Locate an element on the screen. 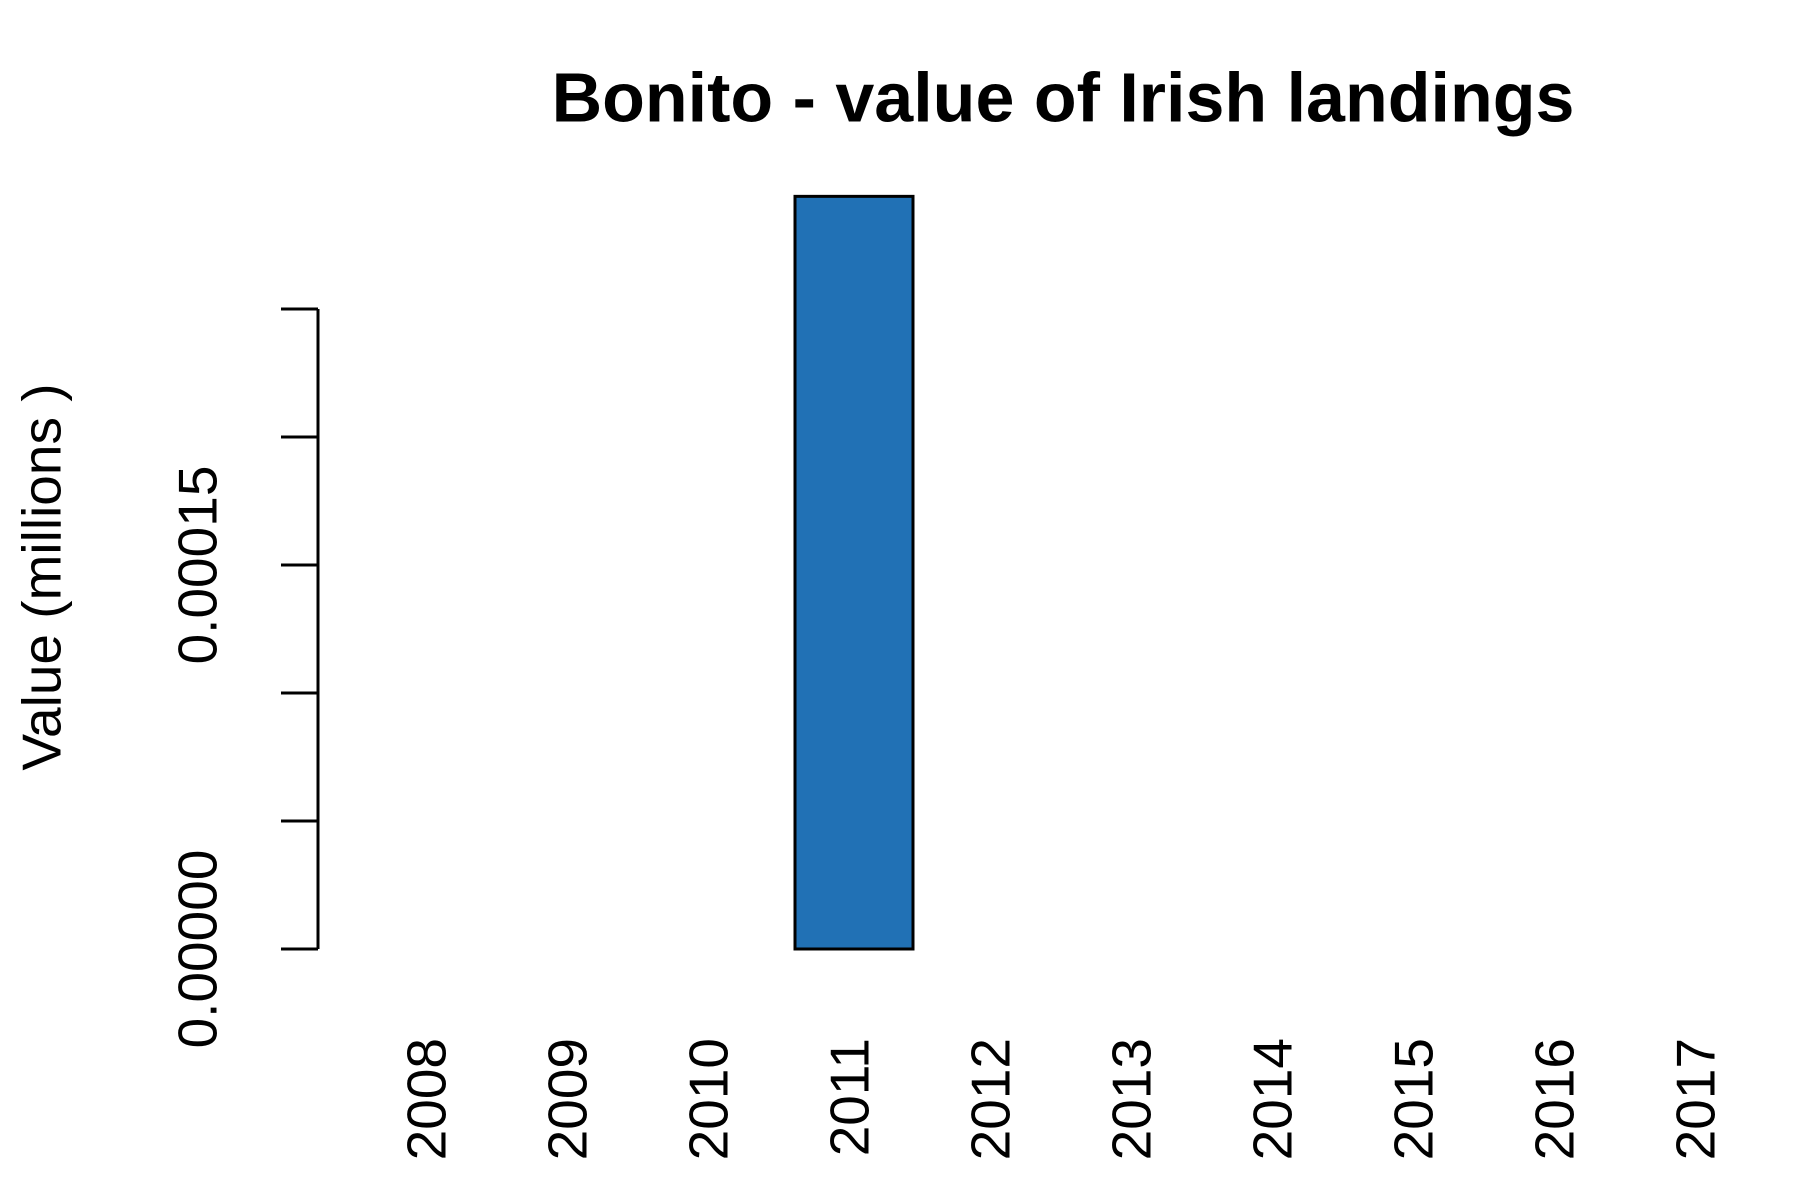 This screenshot has width=1800, height=1200. y-tick-label: 0.00000 is located at coordinates (198, 949).